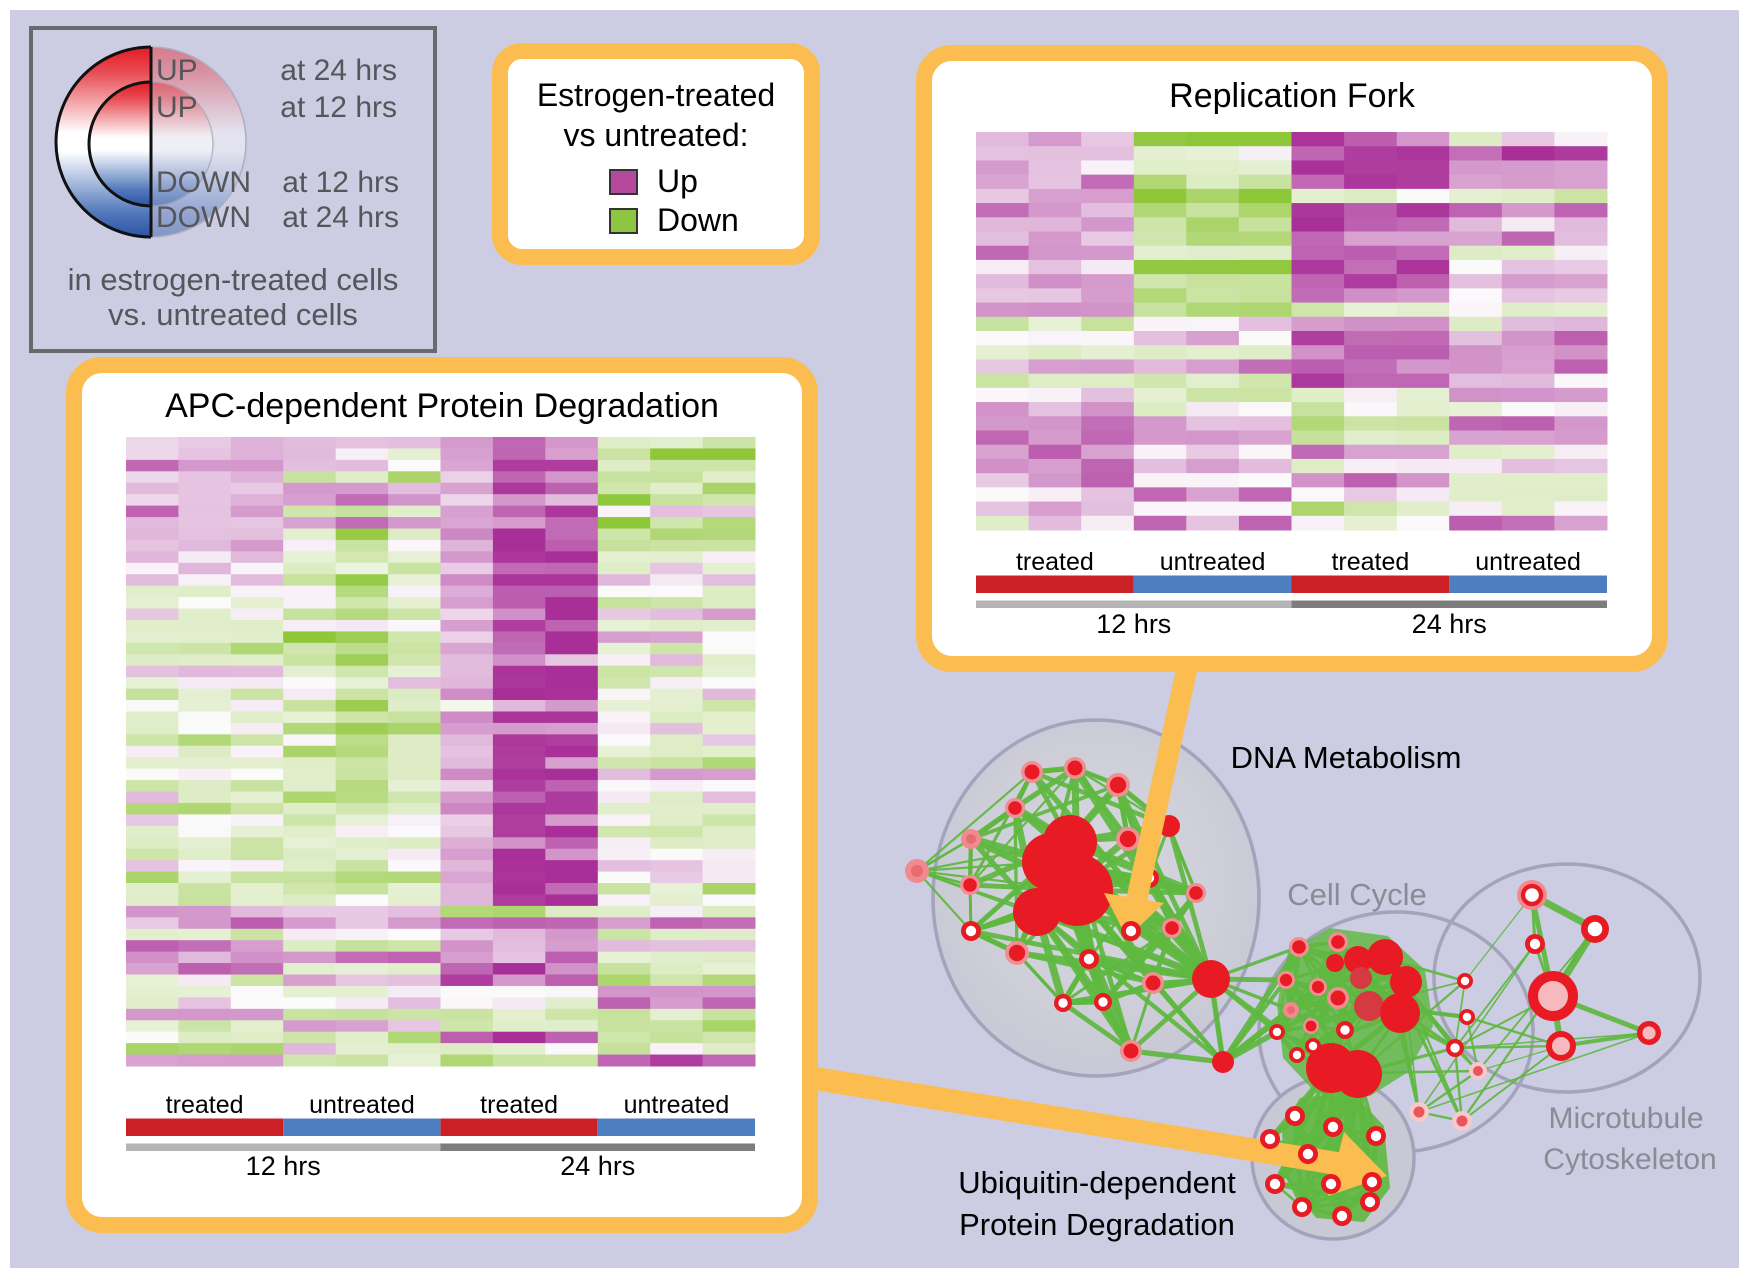 The image size is (1750, 1279). Describe the element at coordinates (1625, 1118) in the screenshot. I see `svg-text: Microtubule` at that location.